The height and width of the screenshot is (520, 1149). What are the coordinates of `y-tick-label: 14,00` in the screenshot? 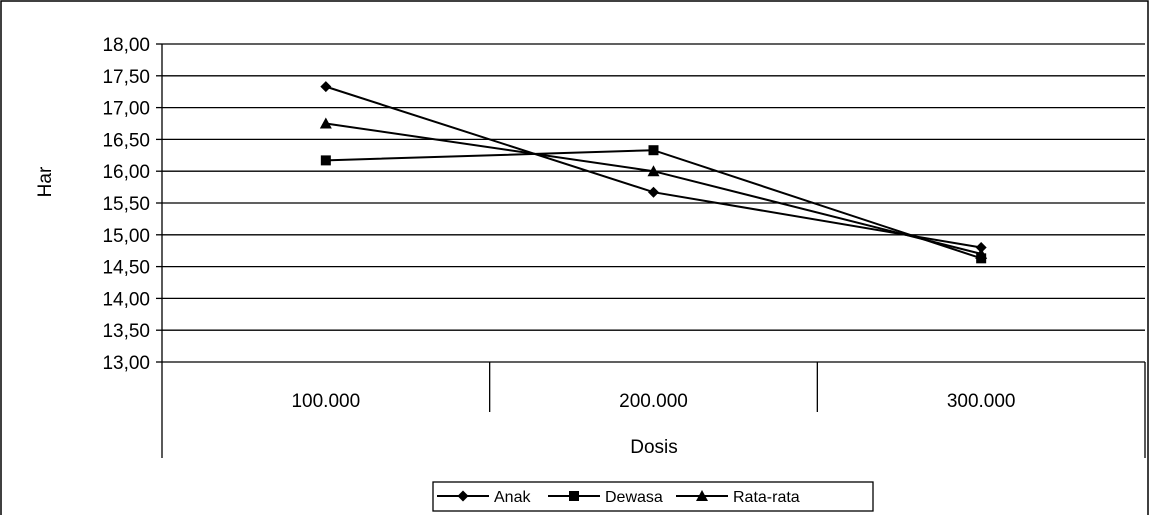 It's located at (126, 299).